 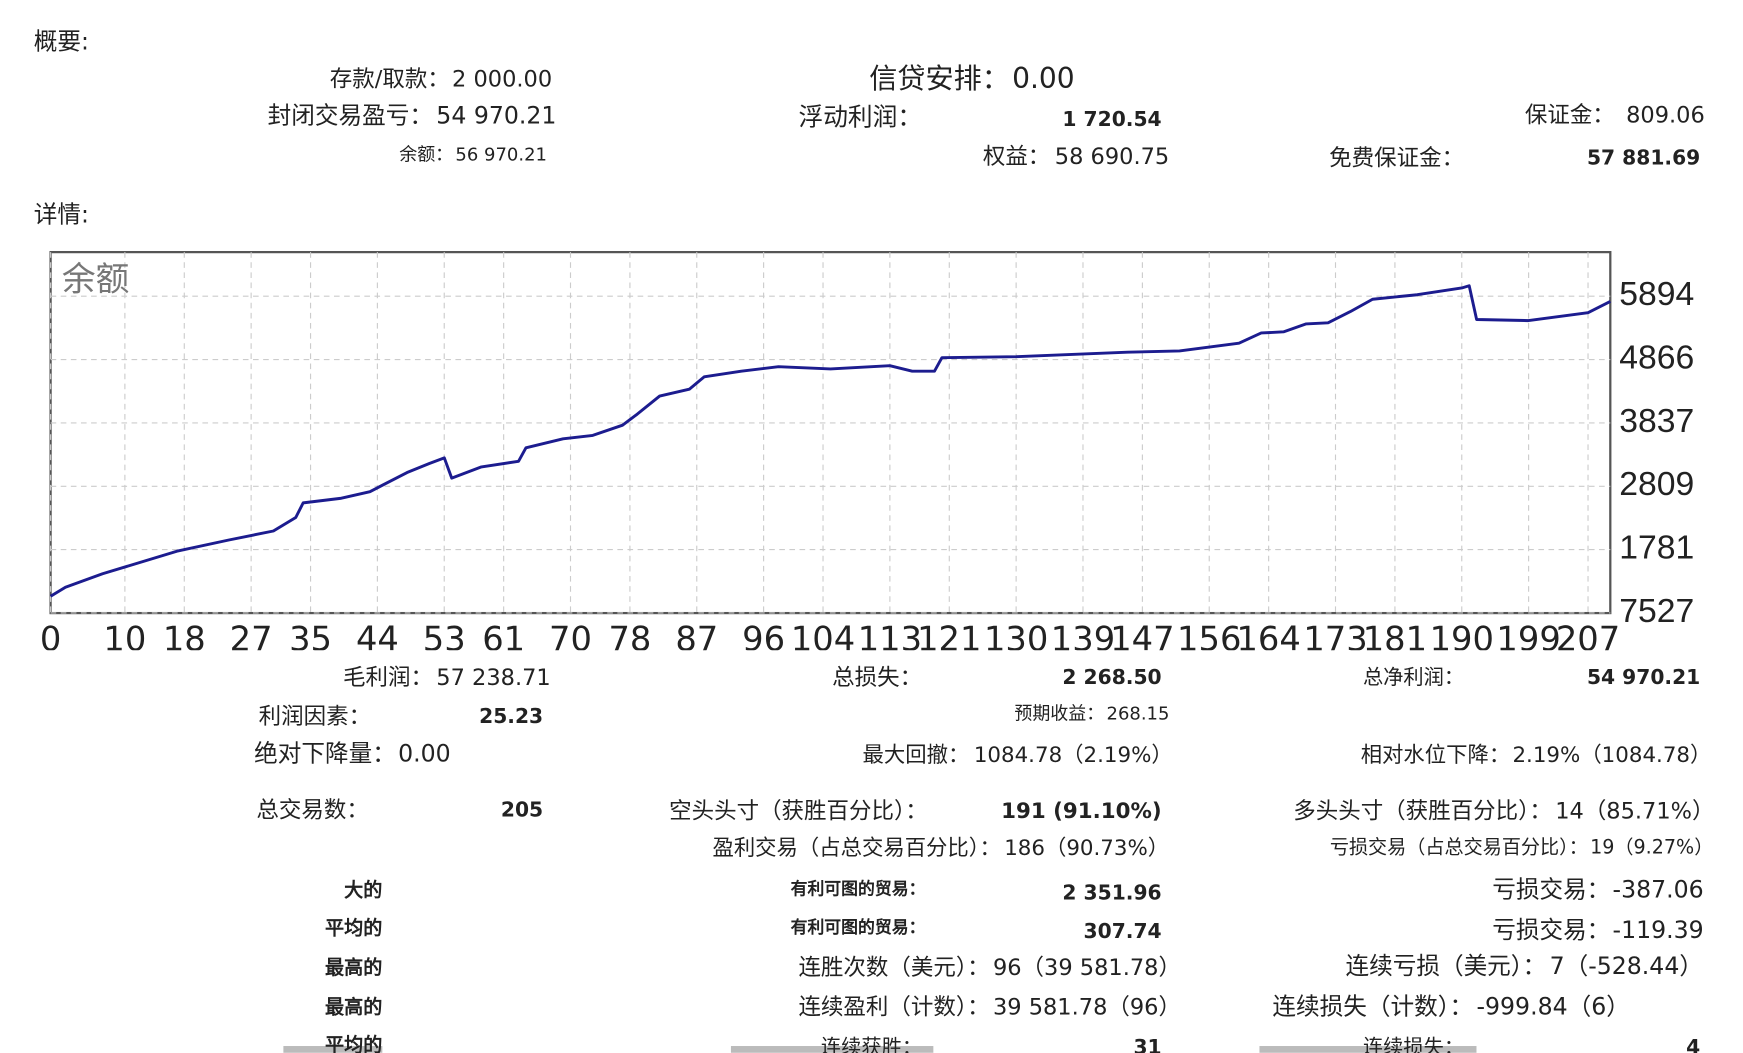 What do you see at coordinates (522, 810) in the screenshot?
I see `field-value: 205` at bounding box center [522, 810].